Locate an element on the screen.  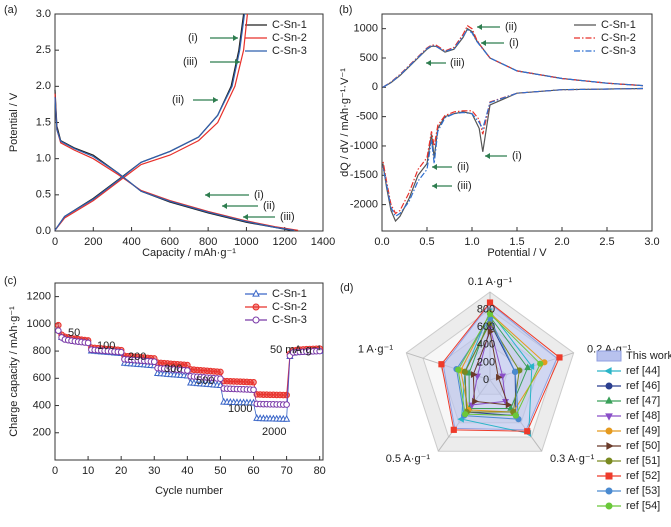
x-tick-label: 0.5 is located at coordinates (426, 242).